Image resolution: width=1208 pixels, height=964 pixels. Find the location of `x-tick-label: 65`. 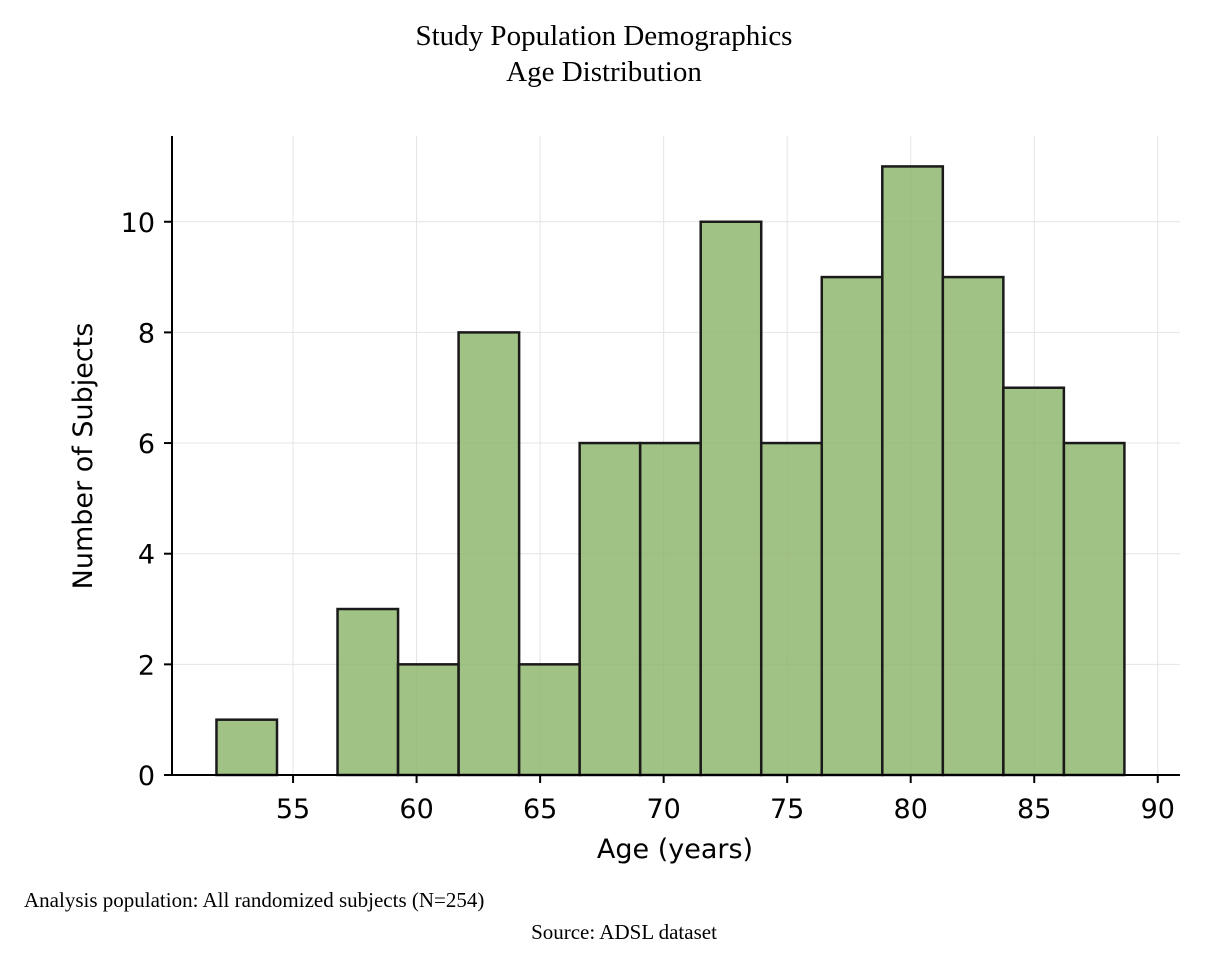

x-tick-label: 65 is located at coordinates (540, 809).